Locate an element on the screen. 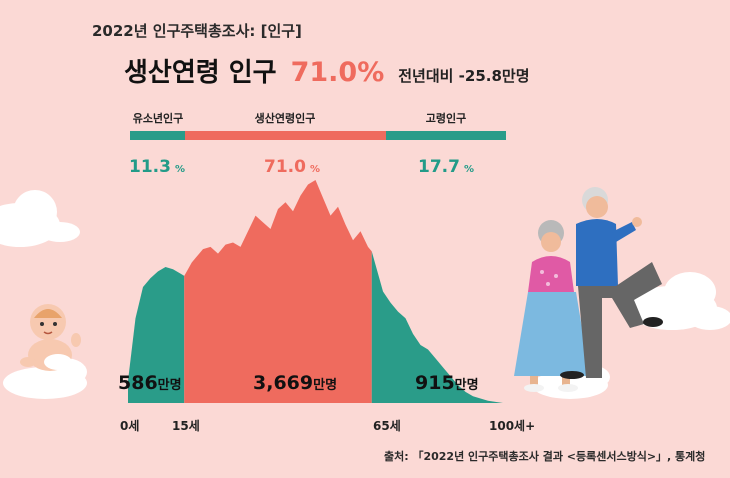 The height and width of the screenshot is (478, 730). group-count-youth: 586만명 is located at coordinates (150, 383).